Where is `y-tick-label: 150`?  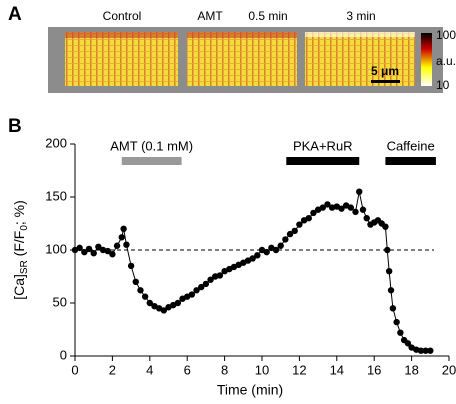
y-tick-label: 150 is located at coordinates (56, 195).